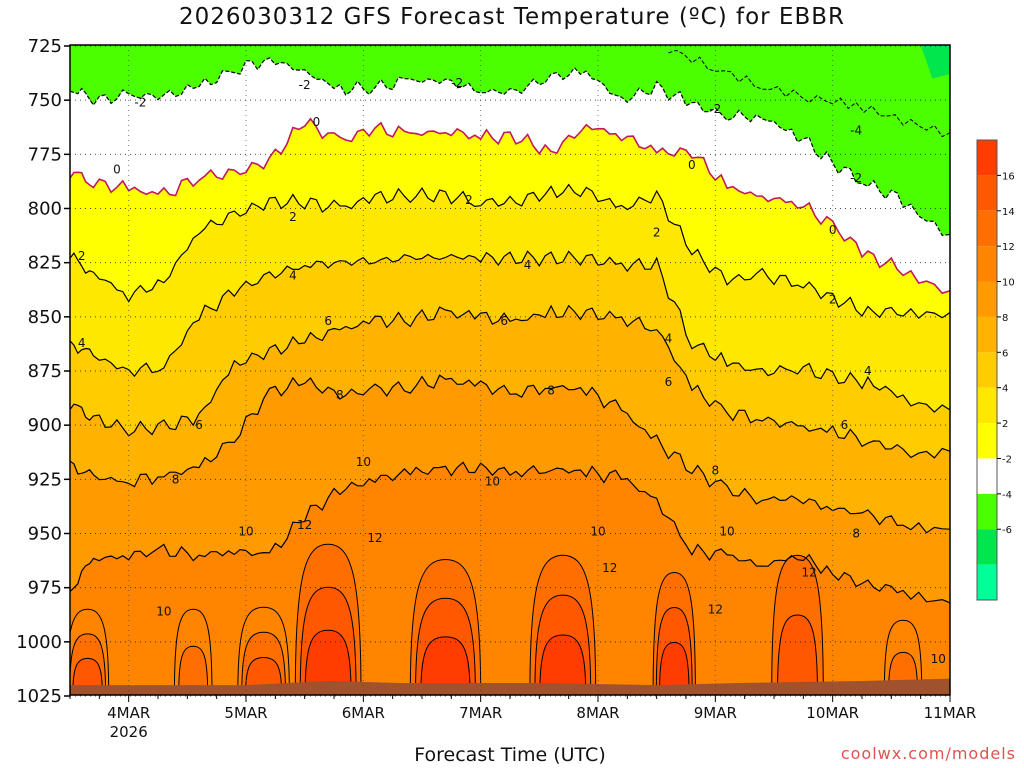 The height and width of the screenshot is (768, 1024). I want to click on colorbar-label-2: 2, so click(1005, 424).